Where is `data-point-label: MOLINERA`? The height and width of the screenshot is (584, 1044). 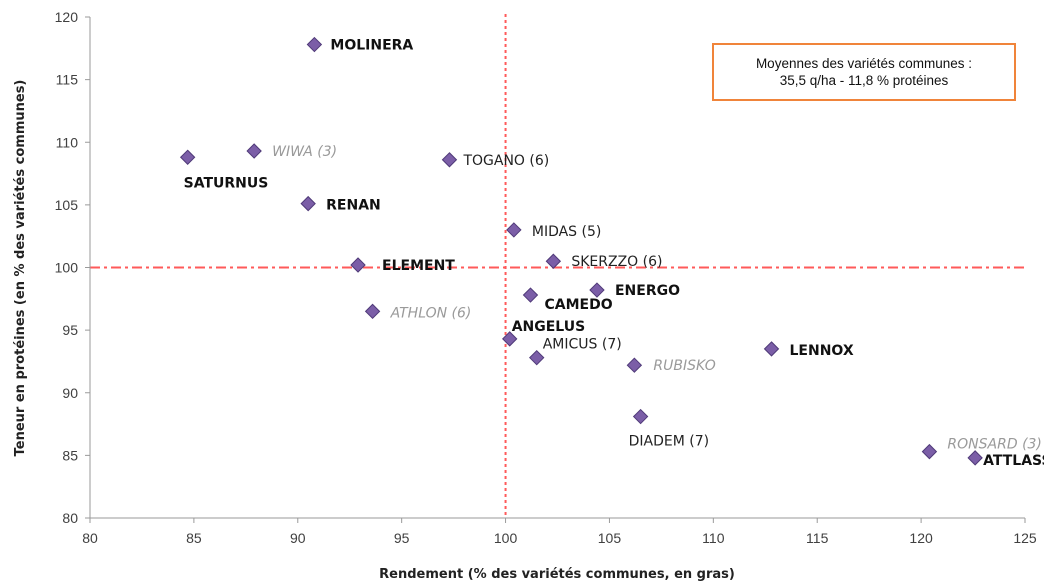 data-point-label: MOLINERA is located at coordinates (371, 46).